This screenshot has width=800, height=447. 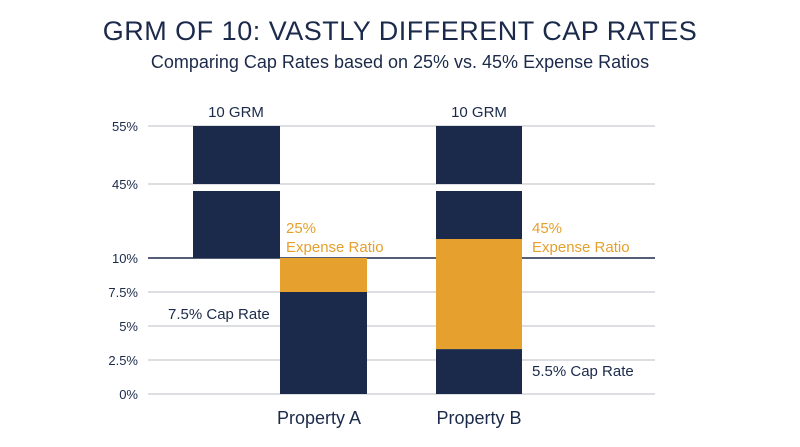 I want to click on x-tick-label-property-b: Property B, so click(x=478, y=418).